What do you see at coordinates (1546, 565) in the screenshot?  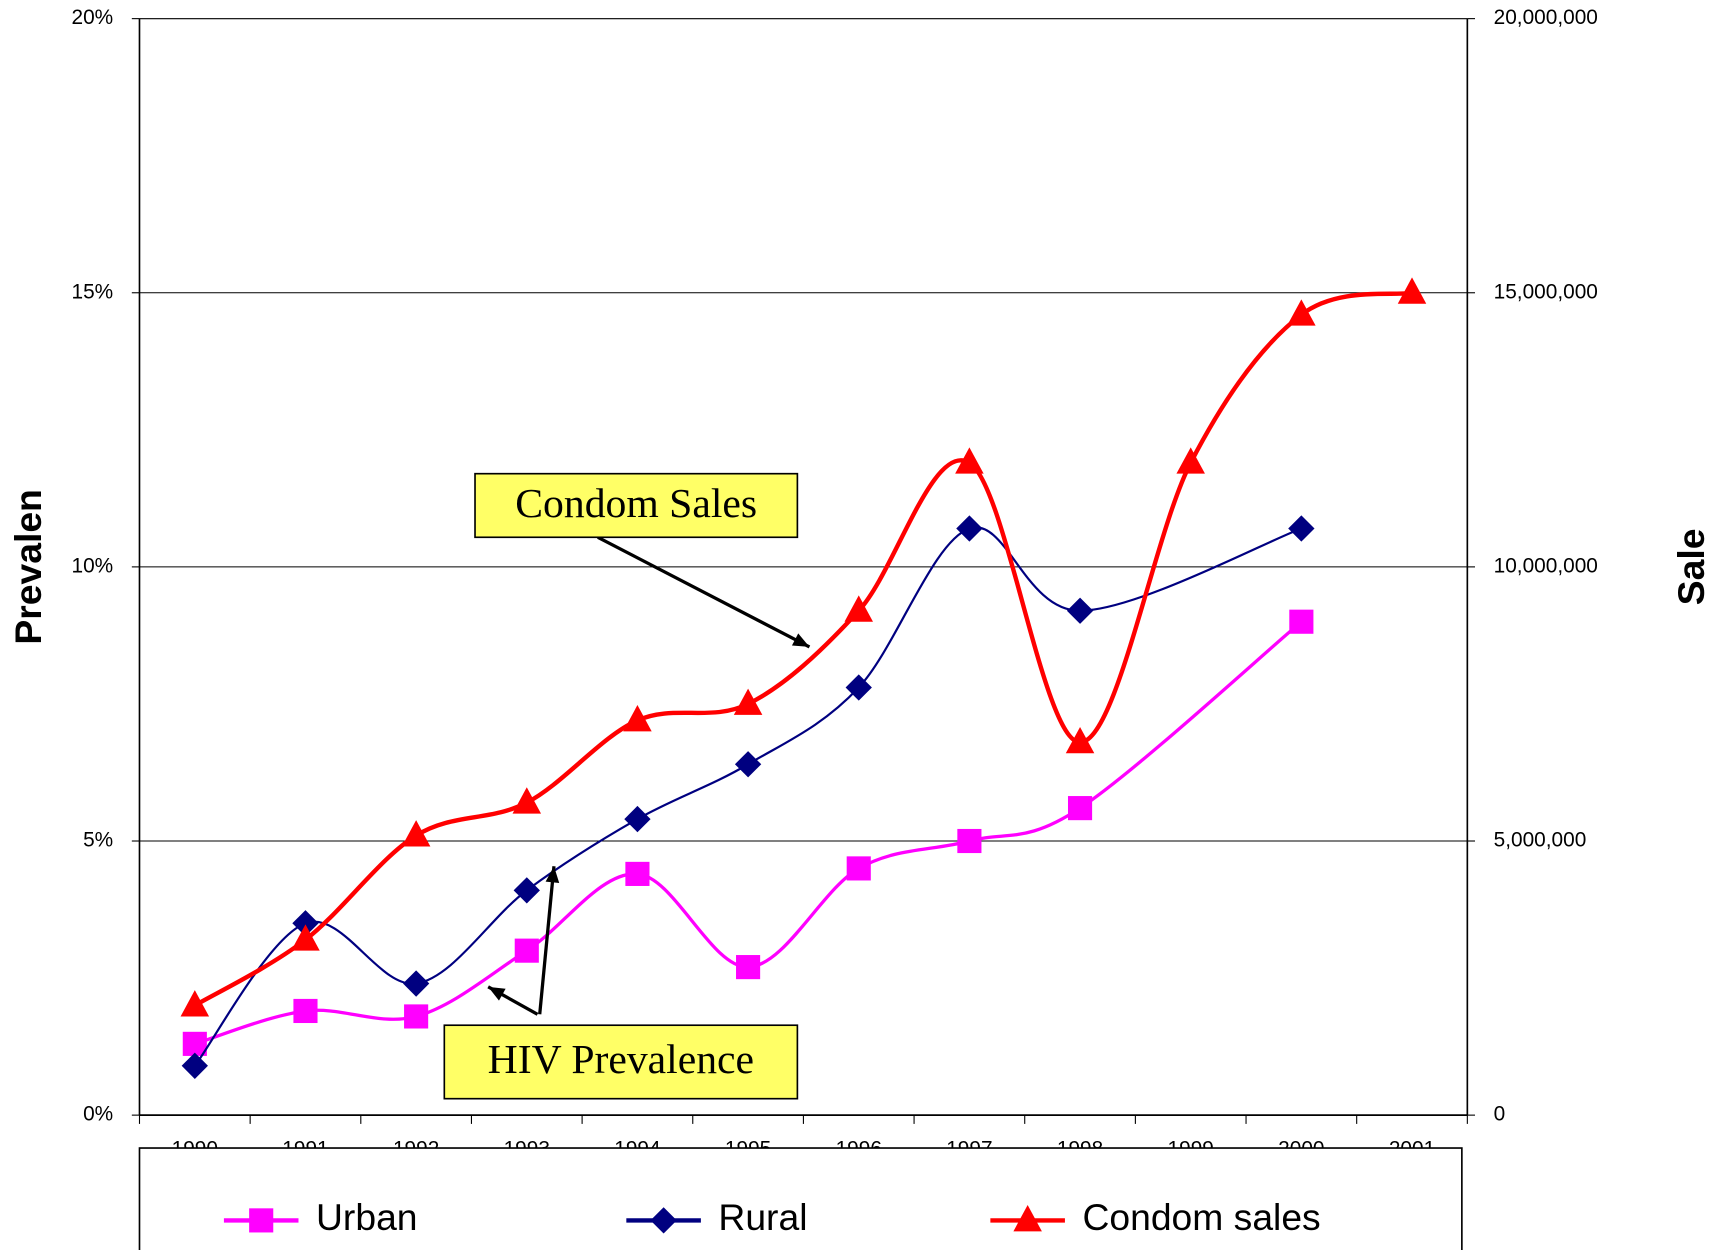 I see `y2-tick-label: 10,000,000` at bounding box center [1546, 565].